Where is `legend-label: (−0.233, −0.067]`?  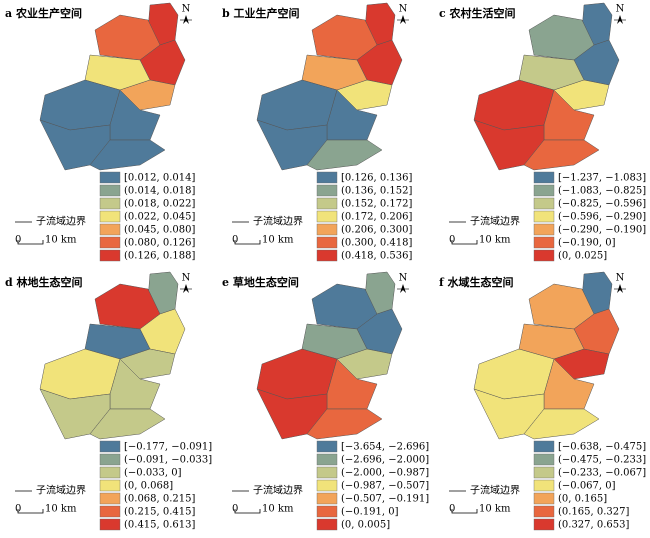 legend-label: (−0.233, −0.067] is located at coordinates (602, 473).